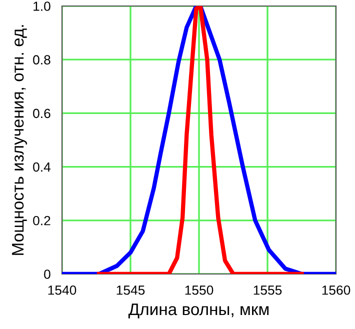  Describe the element at coordinates (198, 311) in the screenshot. I see `x-axis-title: Длина волны, мкм` at that location.